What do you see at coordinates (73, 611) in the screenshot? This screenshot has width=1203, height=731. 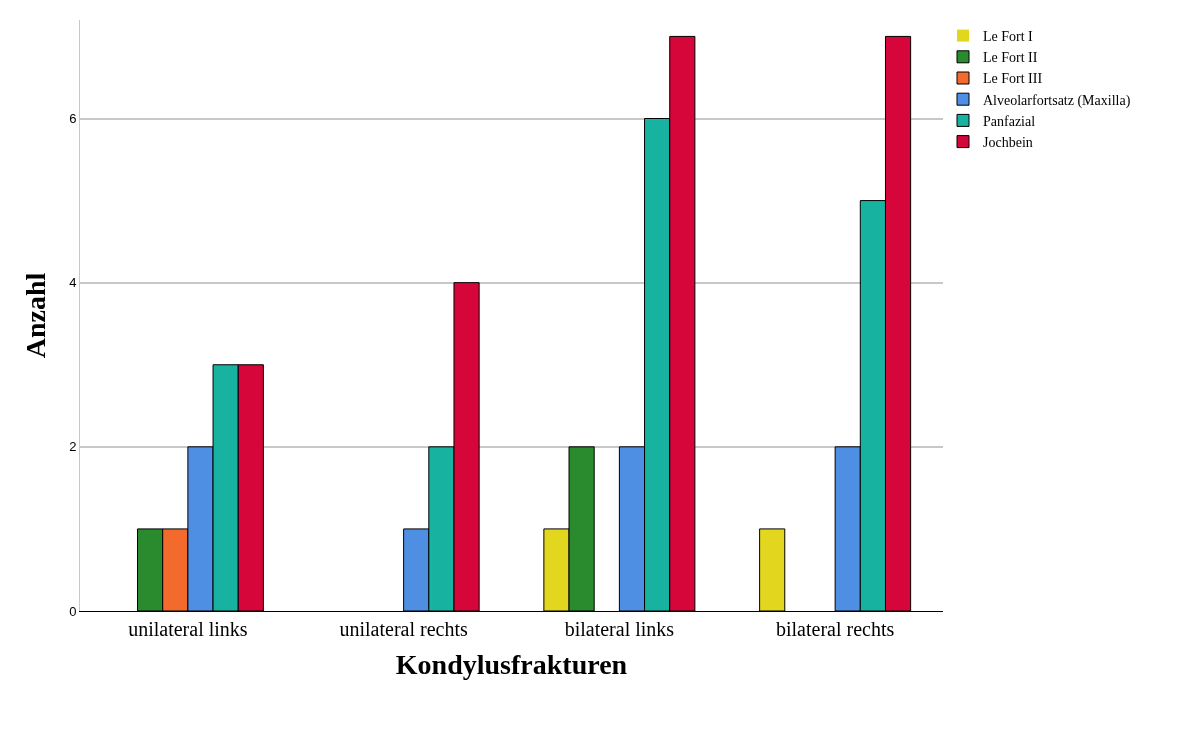 I see `y-tick-label: 0` at bounding box center [73, 611].